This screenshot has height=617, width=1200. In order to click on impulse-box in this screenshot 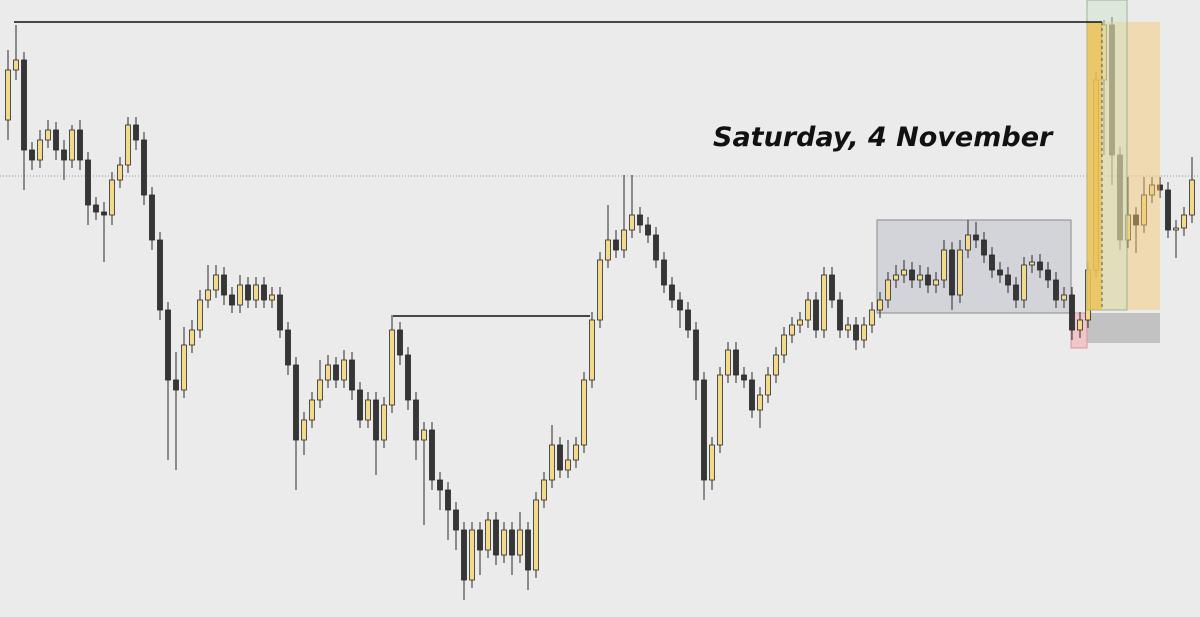, I will do `click(1094, 166)`.